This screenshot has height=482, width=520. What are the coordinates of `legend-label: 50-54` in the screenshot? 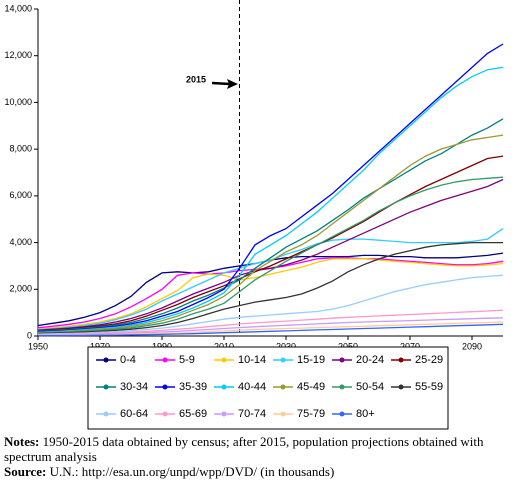 It's located at (370, 387).